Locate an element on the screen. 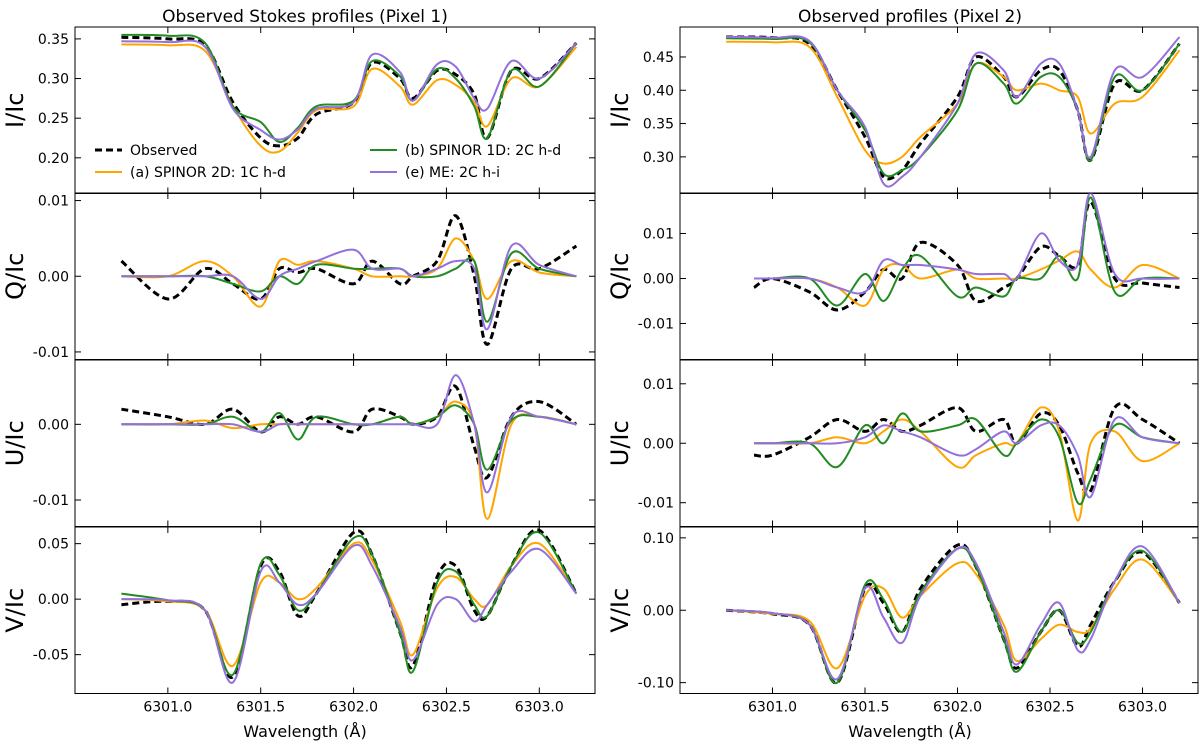  p2-v-ic-frame is located at coordinates (939, 610).